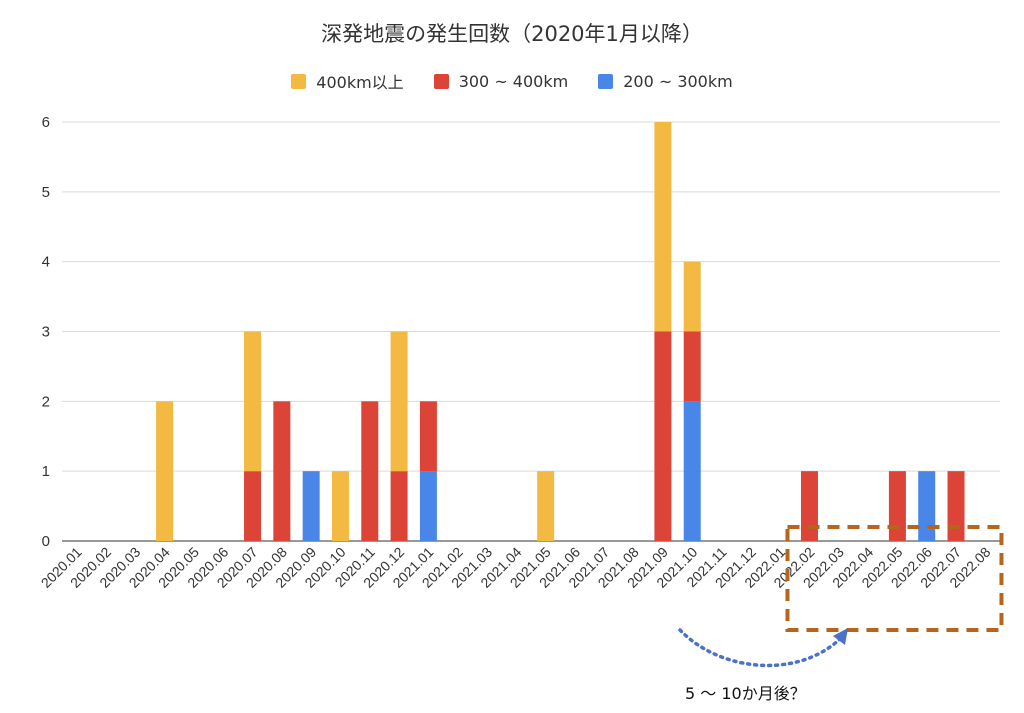 The height and width of the screenshot is (713, 1024). I want to click on y-tick-label: 6, so click(46, 122).